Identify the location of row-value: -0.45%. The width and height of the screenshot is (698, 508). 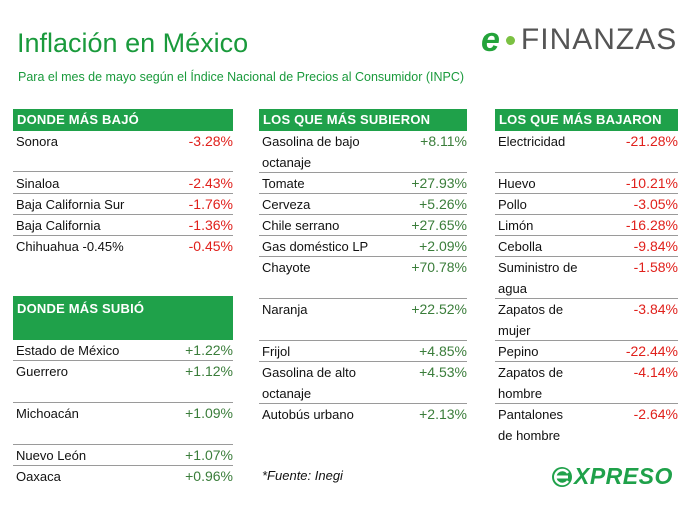
(210, 246).